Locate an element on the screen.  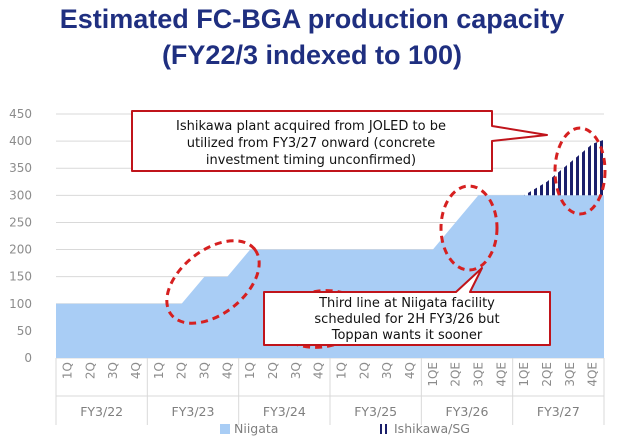
y-tick-label: 0 is located at coordinates (28, 358).